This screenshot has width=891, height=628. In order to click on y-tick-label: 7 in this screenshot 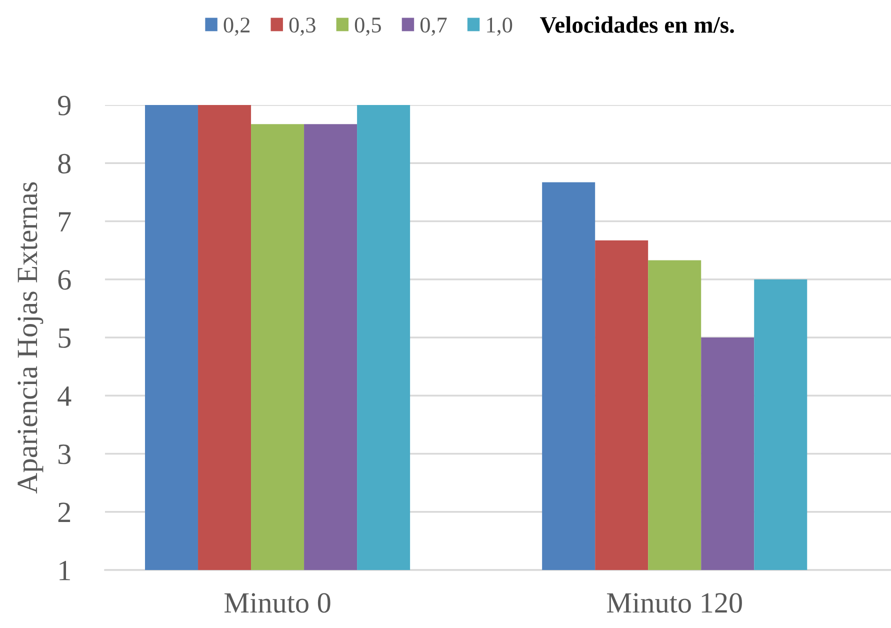, I will do `click(65, 222)`.